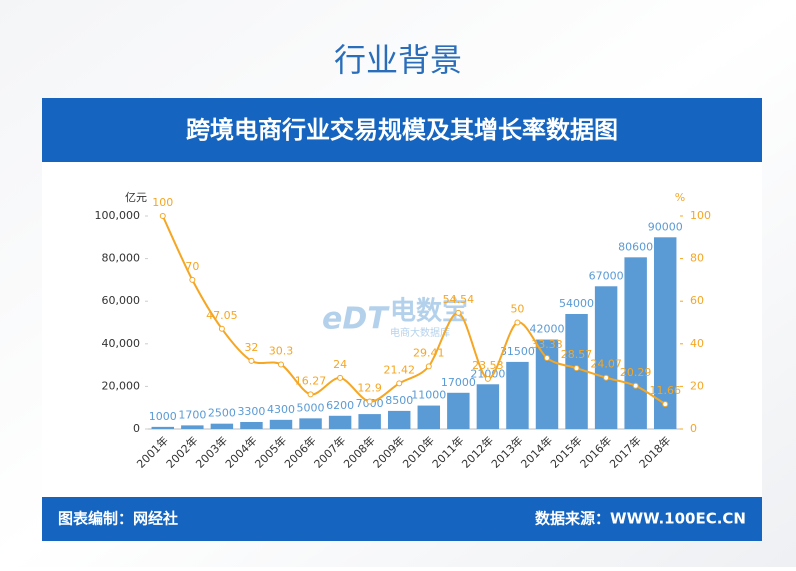 The height and width of the screenshot is (571, 796). Describe the element at coordinates (340, 364) in the screenshot. I see `line-label: 24` at that location.